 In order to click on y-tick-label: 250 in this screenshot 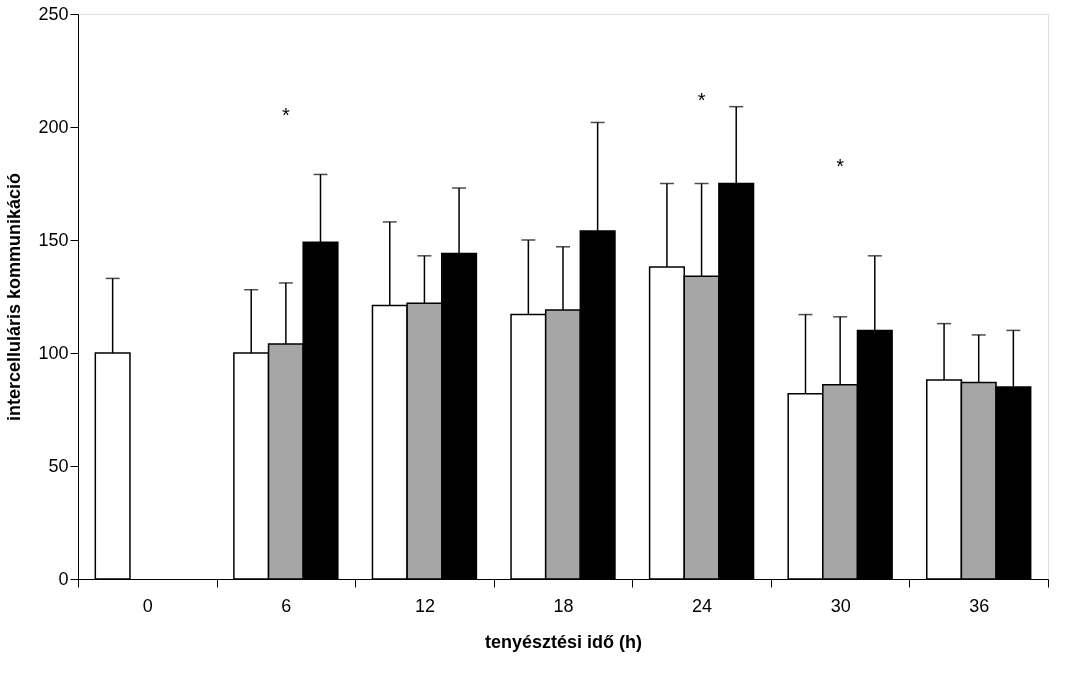, I will do `click(53, 13)`.